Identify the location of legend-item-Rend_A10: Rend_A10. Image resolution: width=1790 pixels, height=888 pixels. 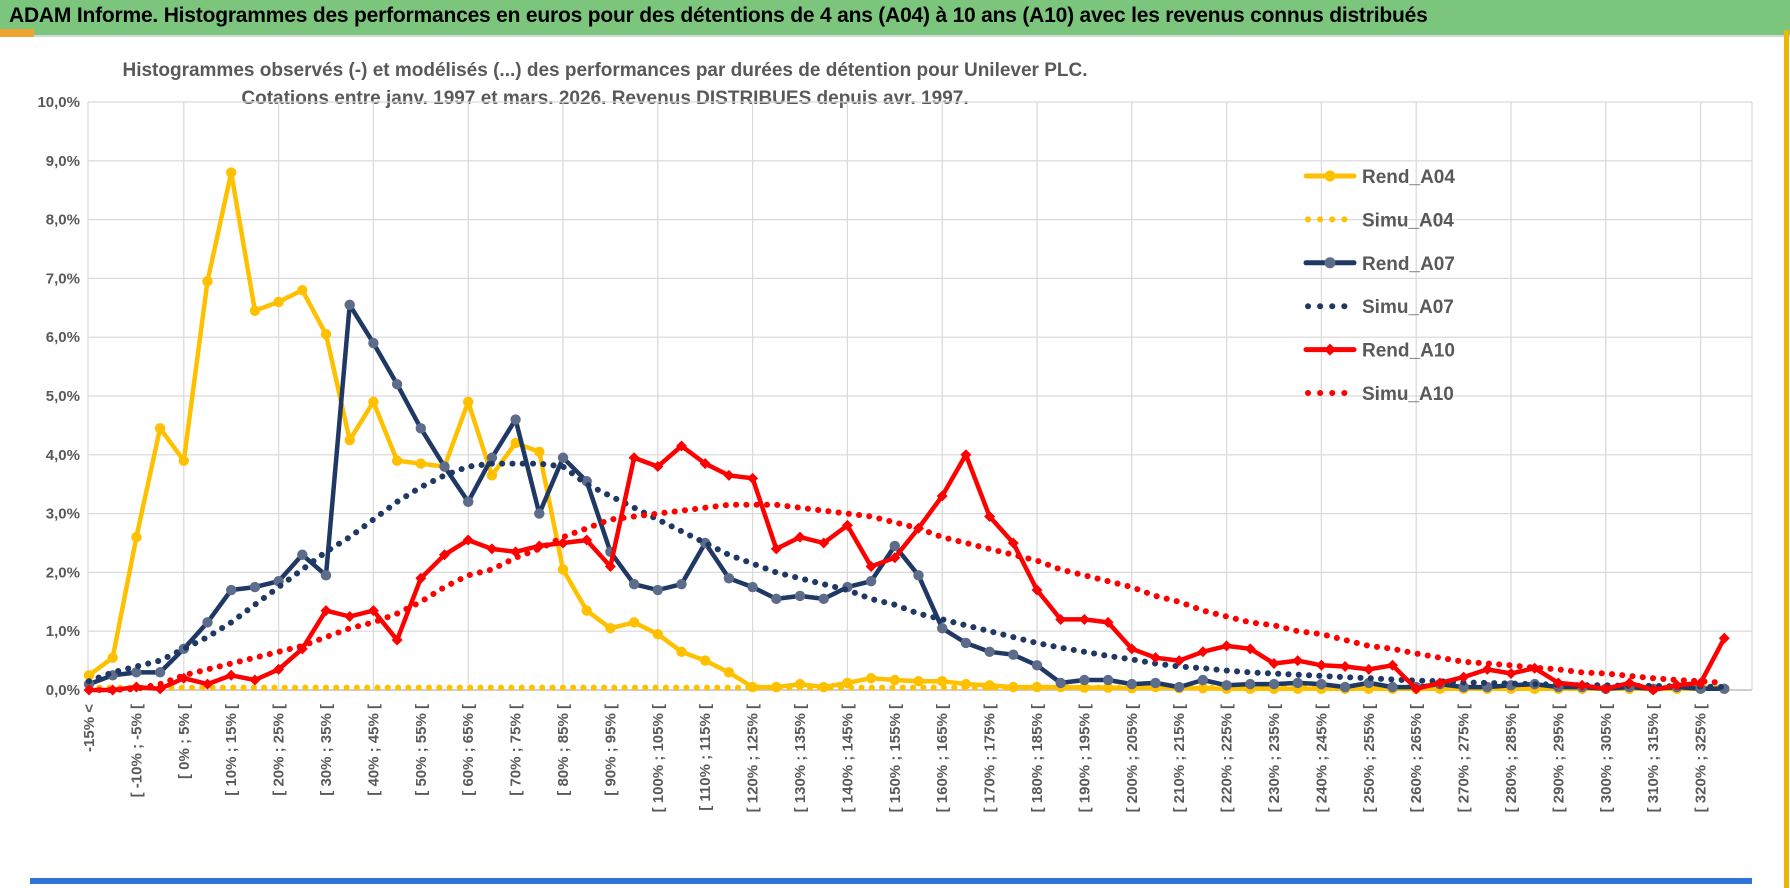
(1379, 351).